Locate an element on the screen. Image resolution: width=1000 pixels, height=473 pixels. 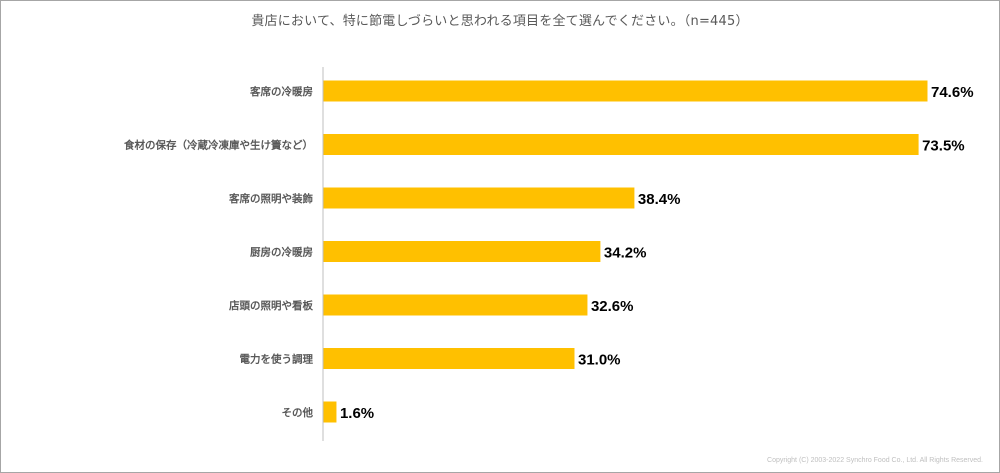
value-label-5: 31.0% is located at coordinates (599, 360).